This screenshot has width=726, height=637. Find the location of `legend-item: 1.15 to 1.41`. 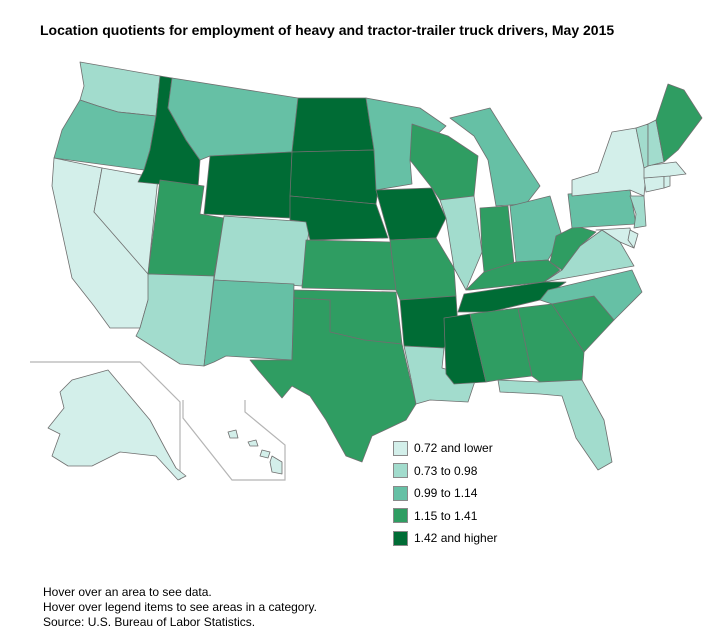

legend-item: 1.15 to 1.41 is located at coordinates (445, 516).